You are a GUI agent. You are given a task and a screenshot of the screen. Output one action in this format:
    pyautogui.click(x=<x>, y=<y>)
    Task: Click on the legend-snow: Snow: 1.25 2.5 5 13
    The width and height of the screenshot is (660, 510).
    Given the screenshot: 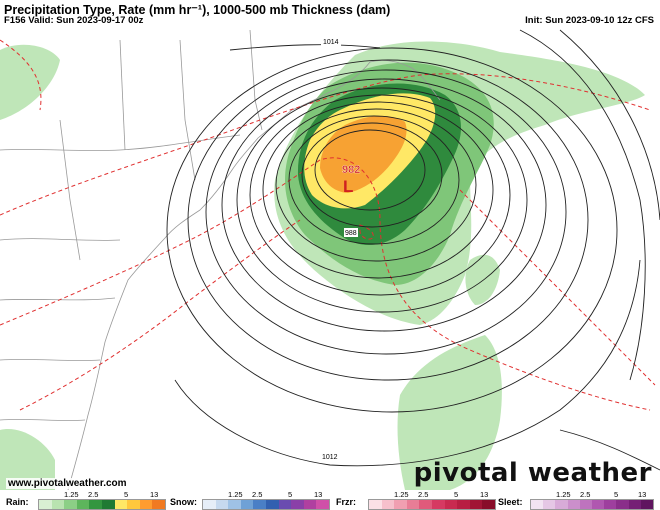 What is the action you would take?
    pyautogui.click(x=250, y=500)
    